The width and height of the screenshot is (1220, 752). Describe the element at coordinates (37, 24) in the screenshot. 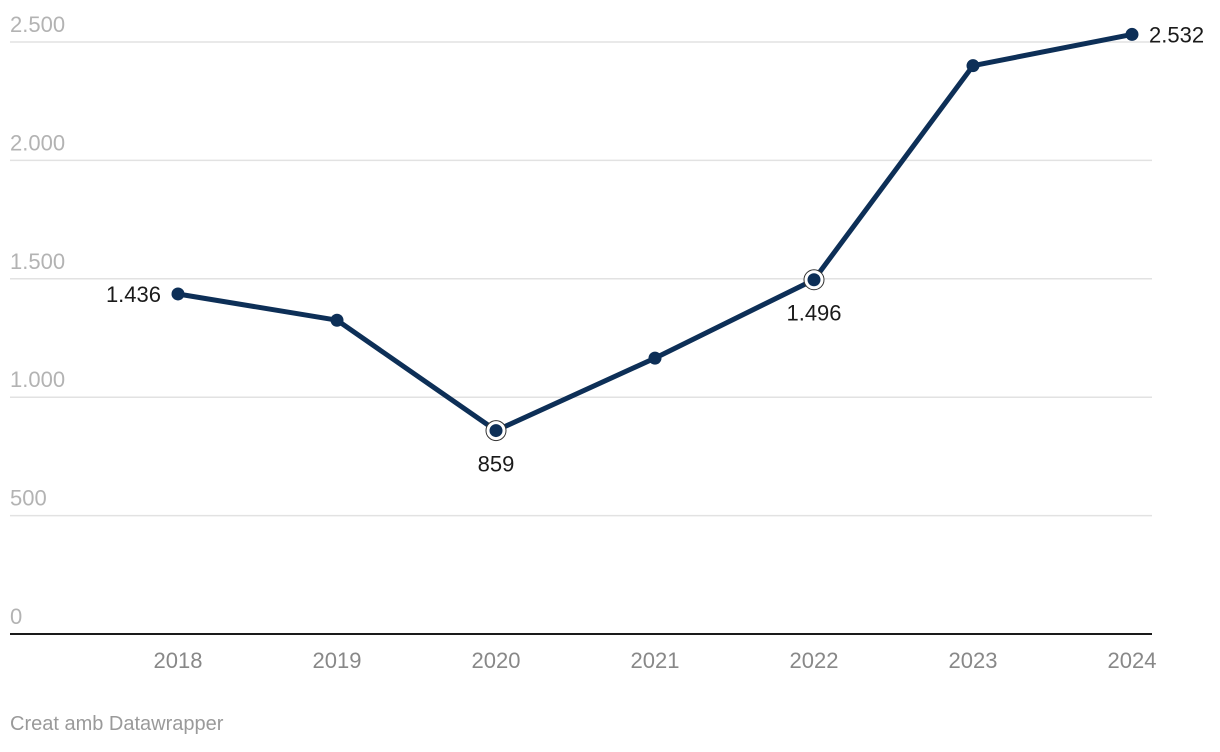

I see `y-tick-label: 2.500` at that location.